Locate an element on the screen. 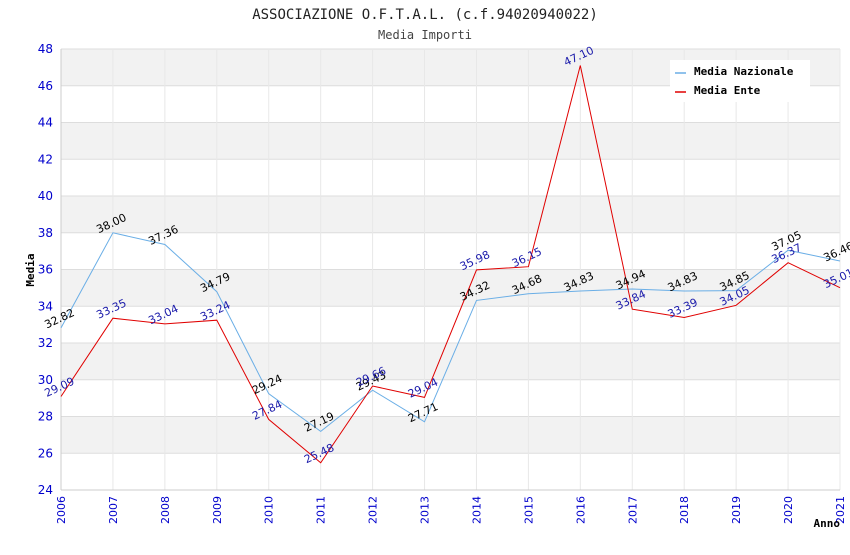 Image resolution: width=850 pixels, height=555 pixels. x-axis-label: Anno is located at coordinates (827, 523).